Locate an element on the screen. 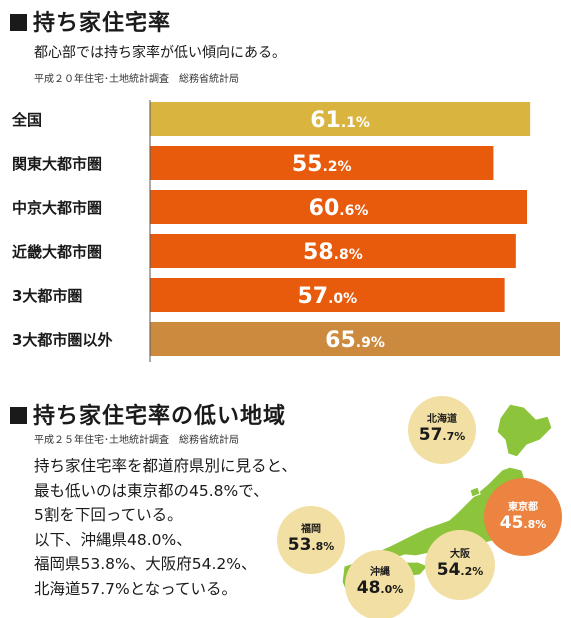 This screenshot has height=618, width=571. section2-source: 平成２５年住宅･土地統計調査 総務省統計局 is located at coordinates (136, 440).